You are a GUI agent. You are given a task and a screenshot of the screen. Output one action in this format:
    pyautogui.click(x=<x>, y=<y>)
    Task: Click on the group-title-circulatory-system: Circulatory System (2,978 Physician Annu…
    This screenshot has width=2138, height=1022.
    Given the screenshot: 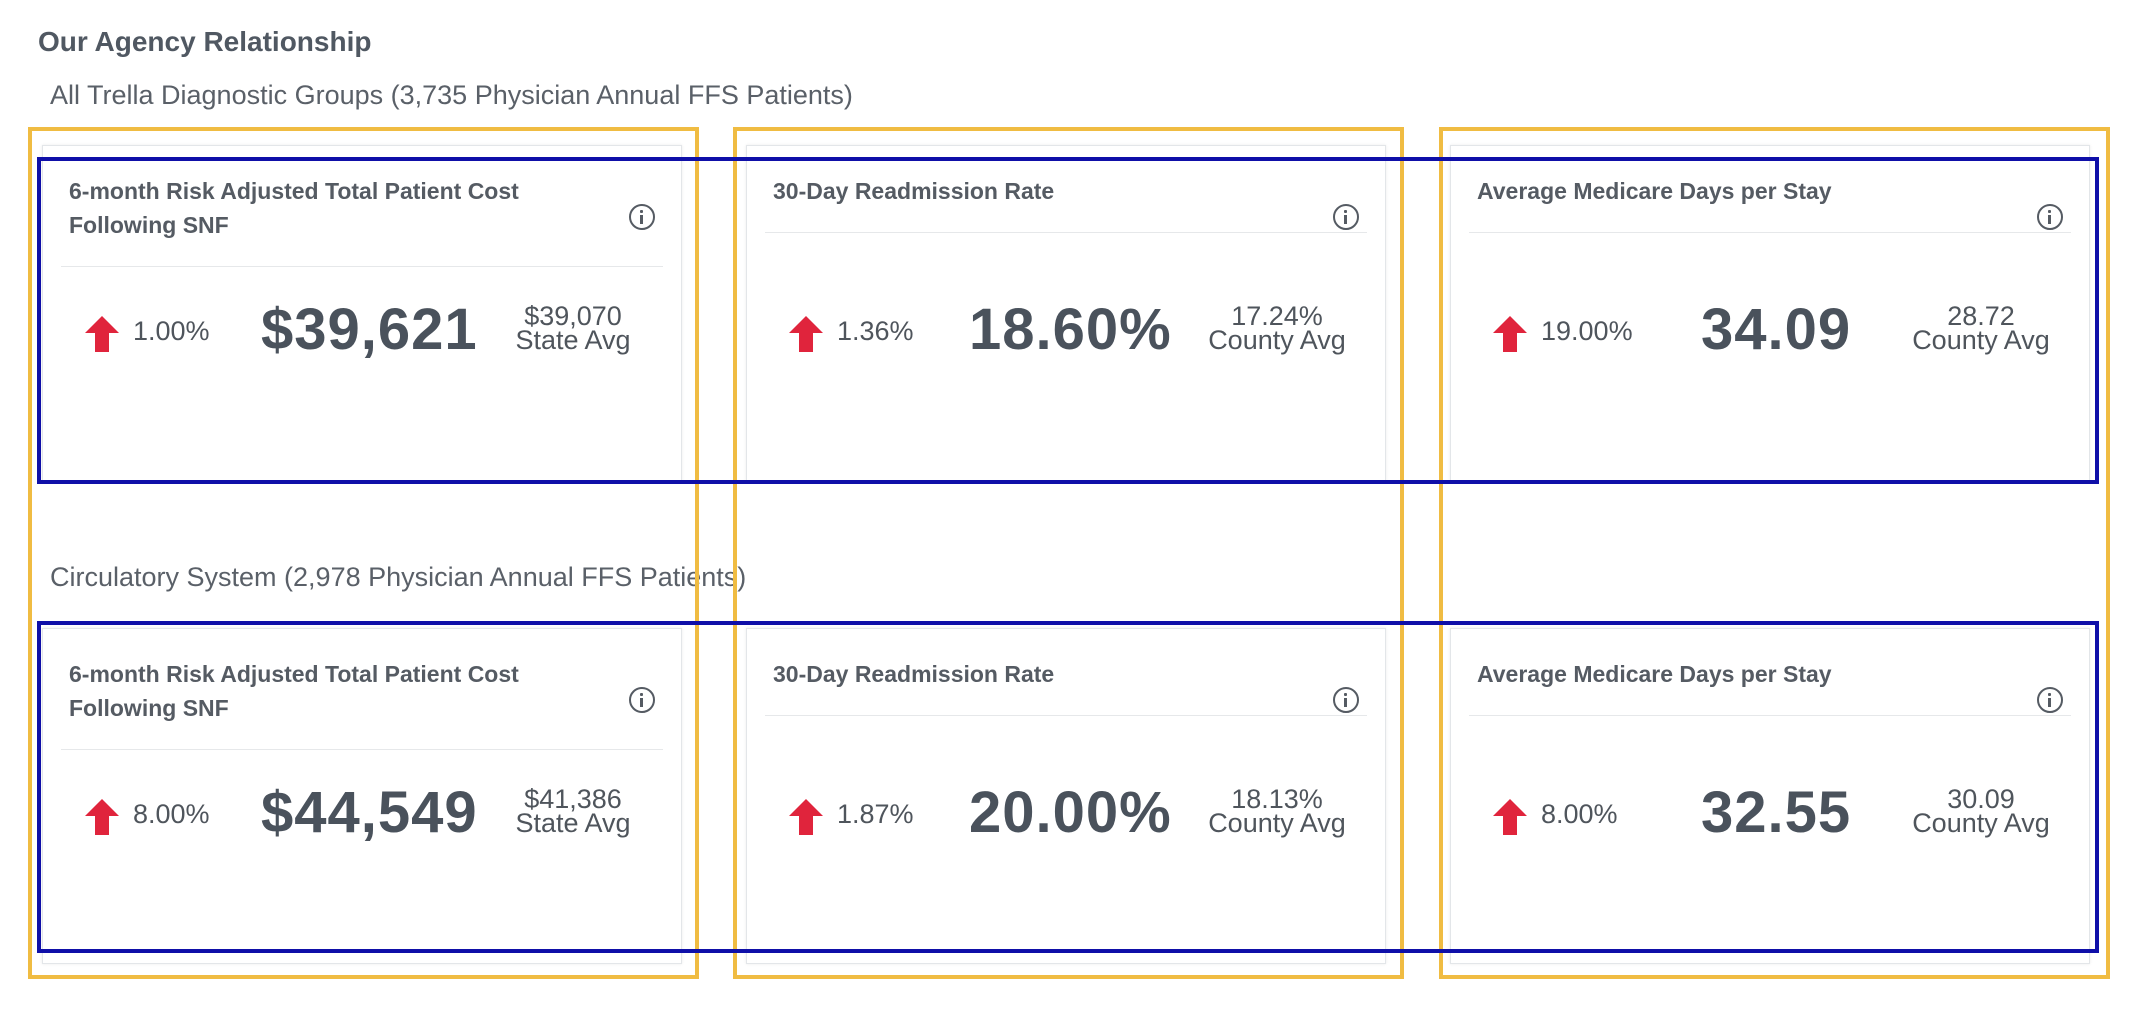 What is the action you would take?
    pyautogui.click(x=398, y=577)
    